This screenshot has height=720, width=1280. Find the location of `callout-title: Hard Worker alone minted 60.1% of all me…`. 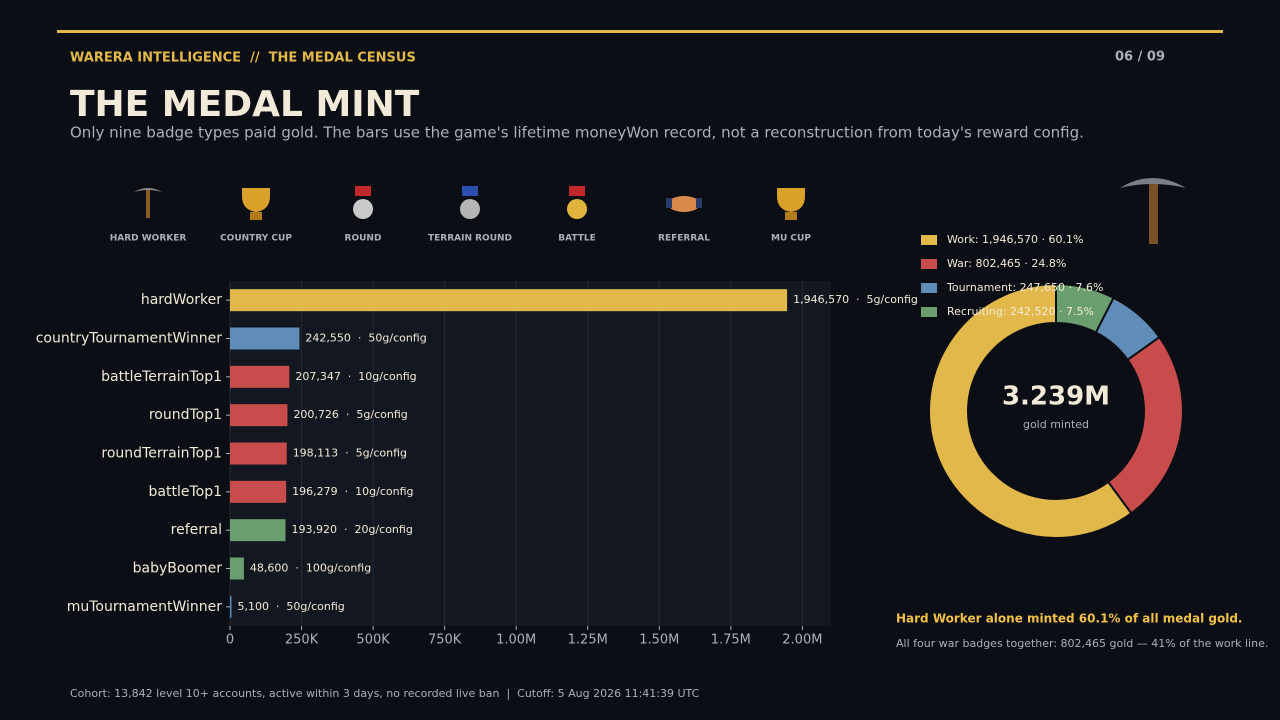

callout-title: Hard Worker alone minted 60.1% of all me… is located at coordinates (1069, 619).